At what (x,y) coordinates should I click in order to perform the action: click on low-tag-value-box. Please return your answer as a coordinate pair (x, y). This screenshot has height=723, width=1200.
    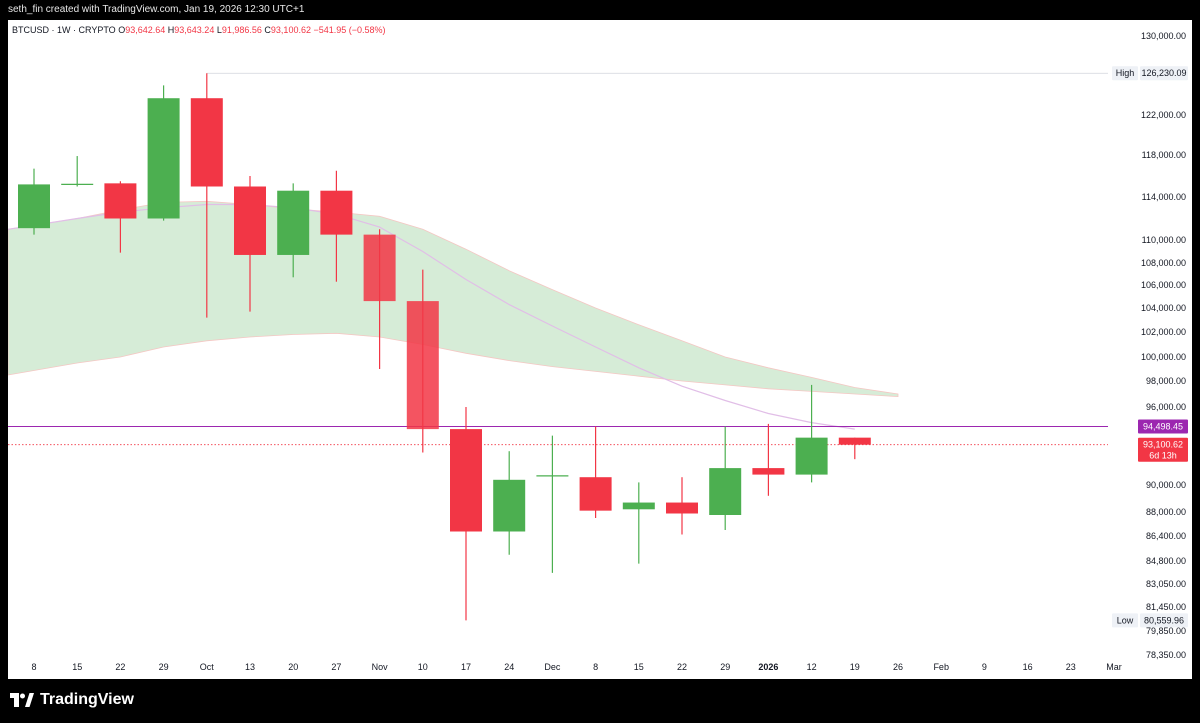
    Looking at the image, I should click on (1164, 620).